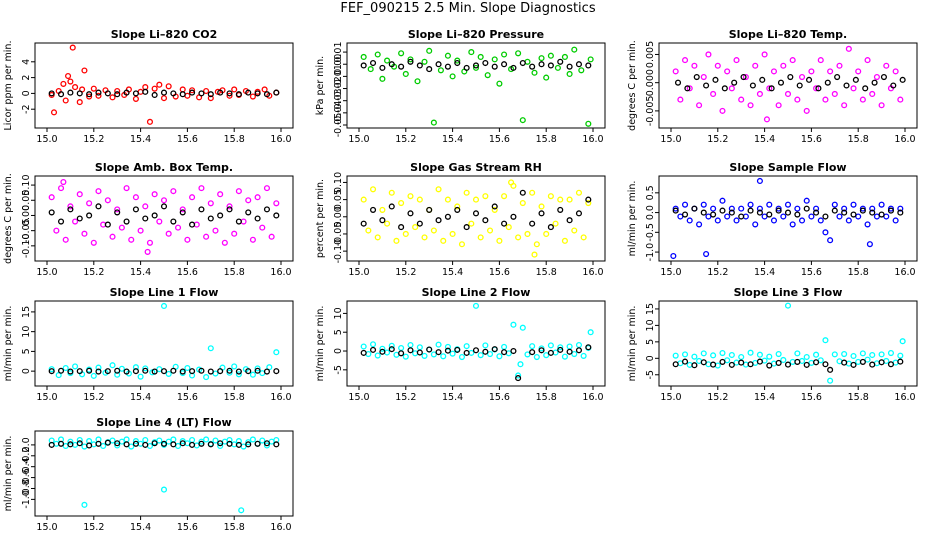  I want to click on y-tick-label: -0.2, so click(26, 456).